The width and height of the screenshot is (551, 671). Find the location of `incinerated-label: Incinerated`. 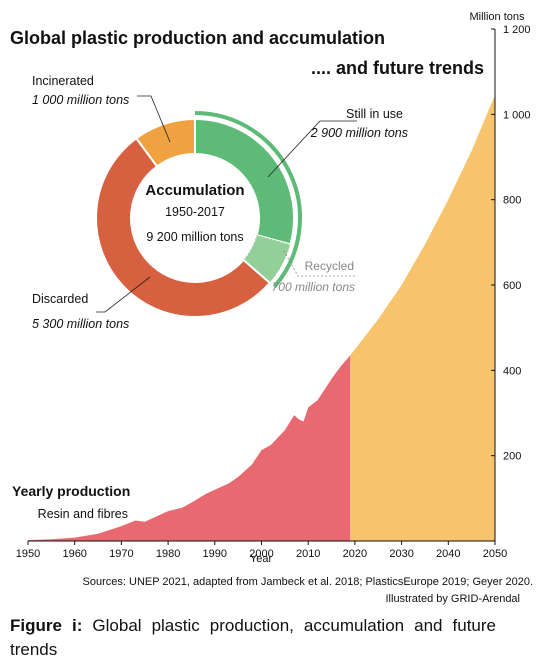

incinerated-label: Incinerated is located at coordinates (63, 81).